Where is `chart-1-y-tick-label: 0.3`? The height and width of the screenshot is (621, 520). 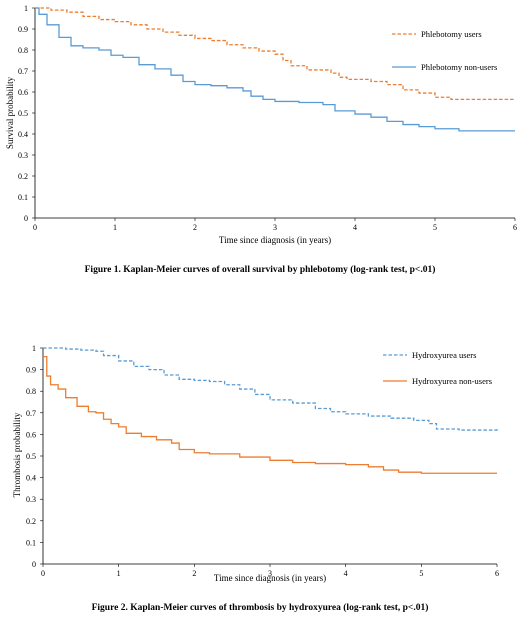
chart-1-y-tick-label: 0.3 is located at coordinates (23, 155).